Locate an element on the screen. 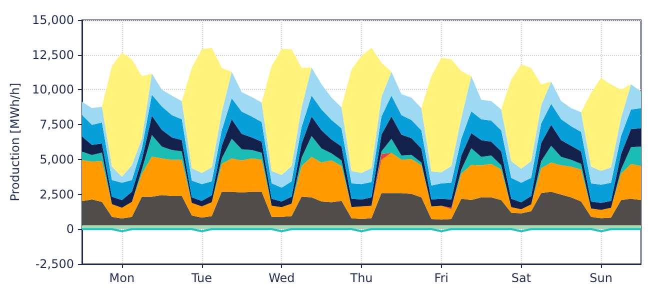 The width and height of the screenshot is (655, 302). y-tick-label: 15,000 is located at coordinates (53, 20).